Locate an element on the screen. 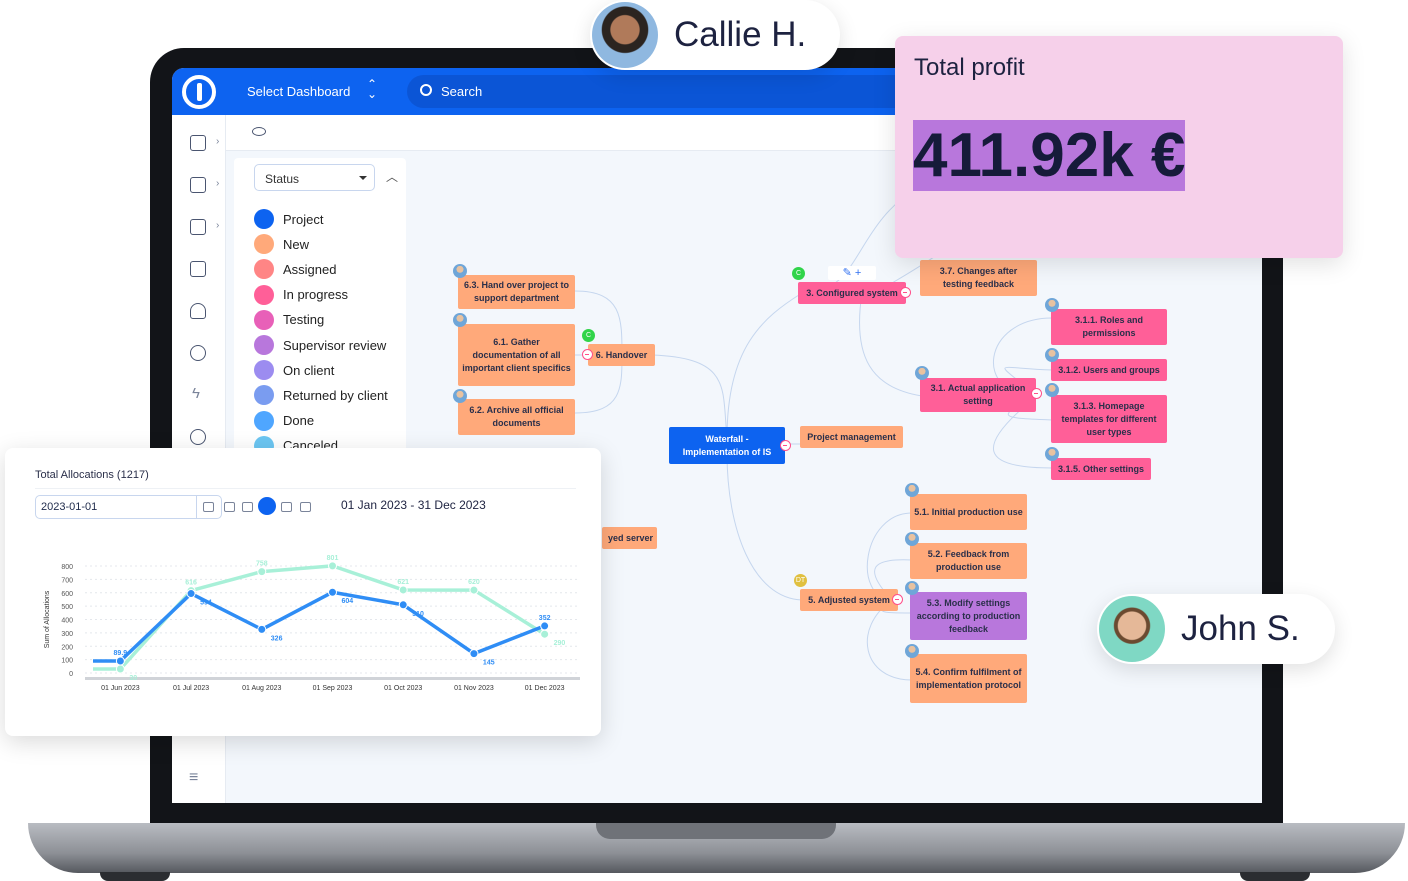 This screenshot has height=881, width=1408. calendar-month-icon is located at coordinates (267, 506).